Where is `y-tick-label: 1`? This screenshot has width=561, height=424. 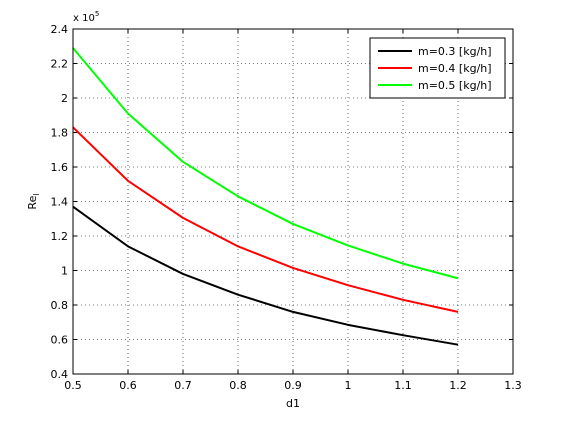 y-tick-label: 1 is located at coordinates (64, 271).